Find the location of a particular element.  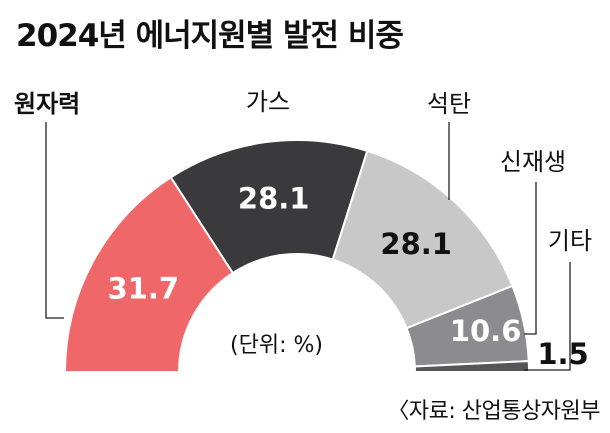

source-note: 〈자료: 산업통상자원부 is located at coordinates (493, 411).